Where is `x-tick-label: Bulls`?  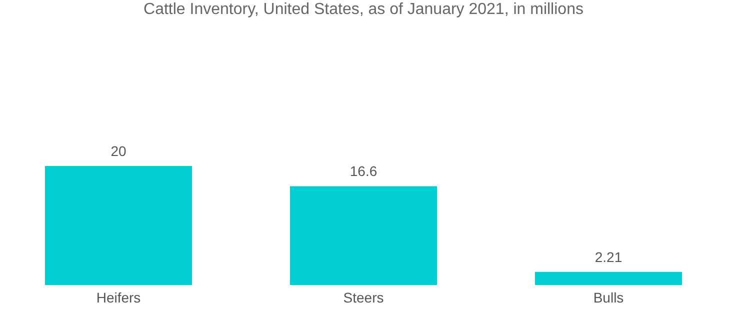
x-tick-label: Bulls is located at coordinates (608, 298).